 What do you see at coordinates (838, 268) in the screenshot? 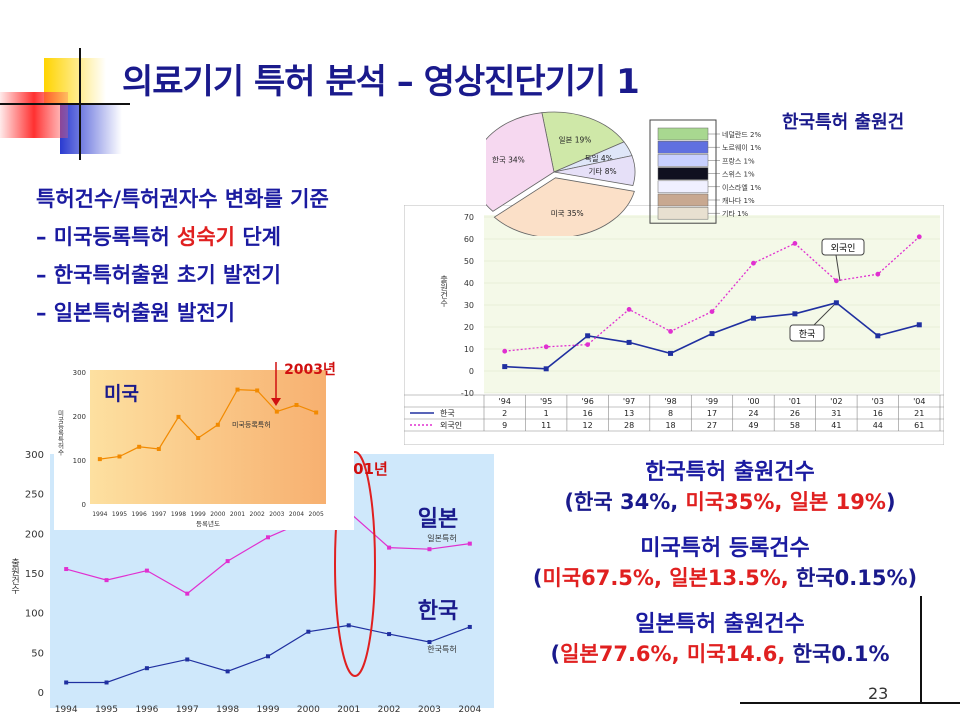
I see `callout-pointer` at bounding box center [838, 268].